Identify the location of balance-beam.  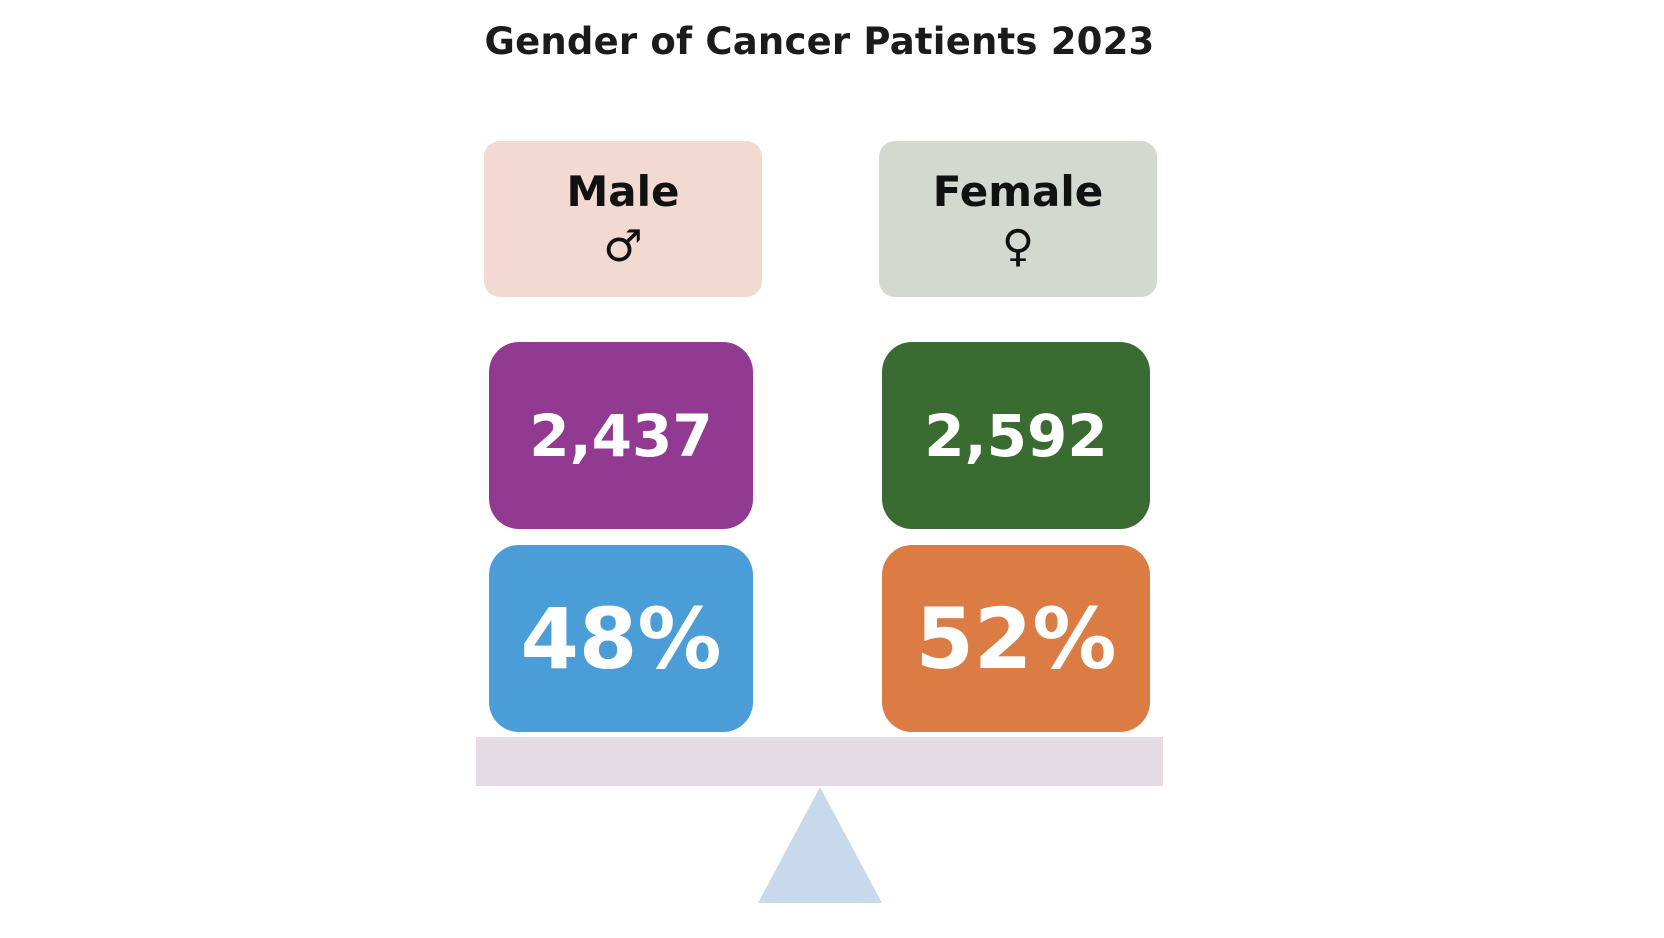
(819, 761).